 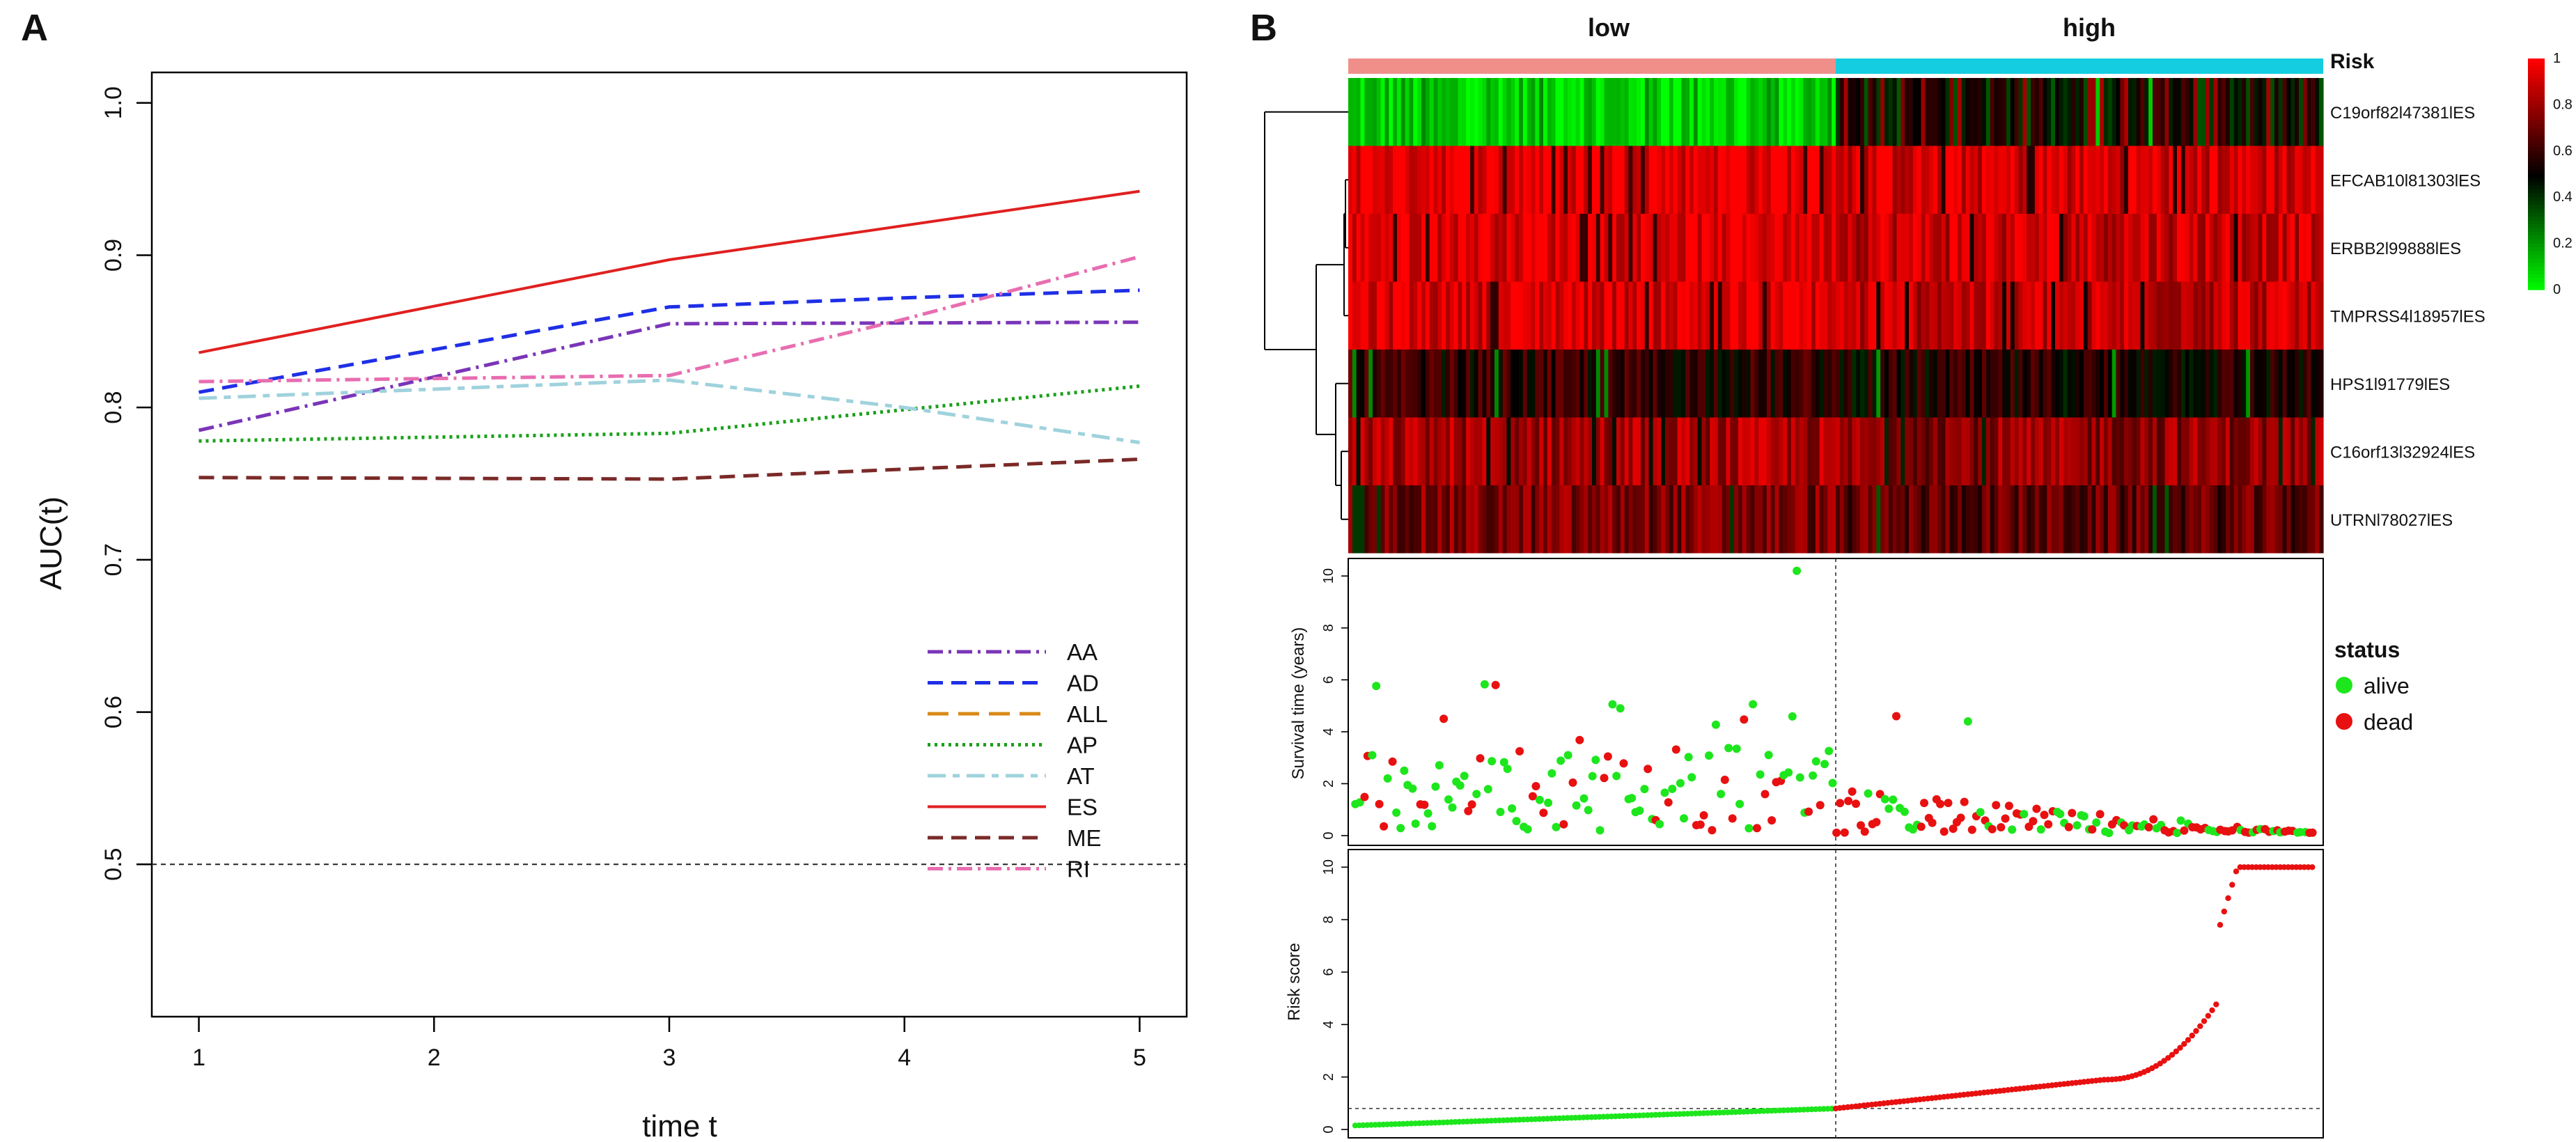 What do you see at coordinates (2563, 104) in the screenshot?
I see `colorbar-tick-label: 0.8` at bounding box center [2563, 104].